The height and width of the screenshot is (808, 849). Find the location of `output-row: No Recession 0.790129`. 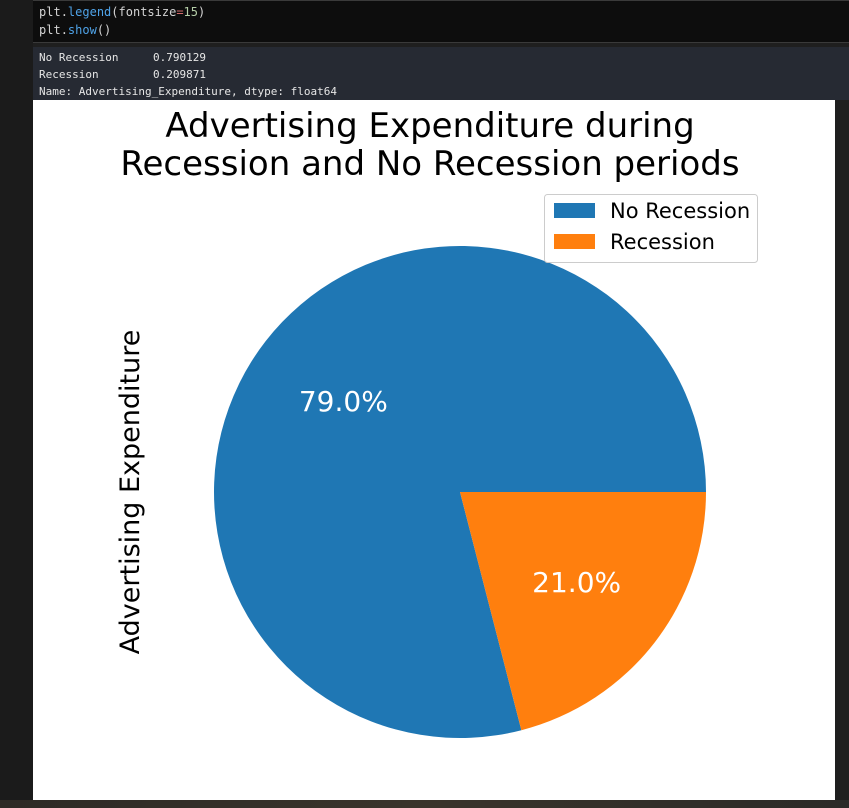

output-row: No Recession 0.790129 is located at coordinates (122, 58).